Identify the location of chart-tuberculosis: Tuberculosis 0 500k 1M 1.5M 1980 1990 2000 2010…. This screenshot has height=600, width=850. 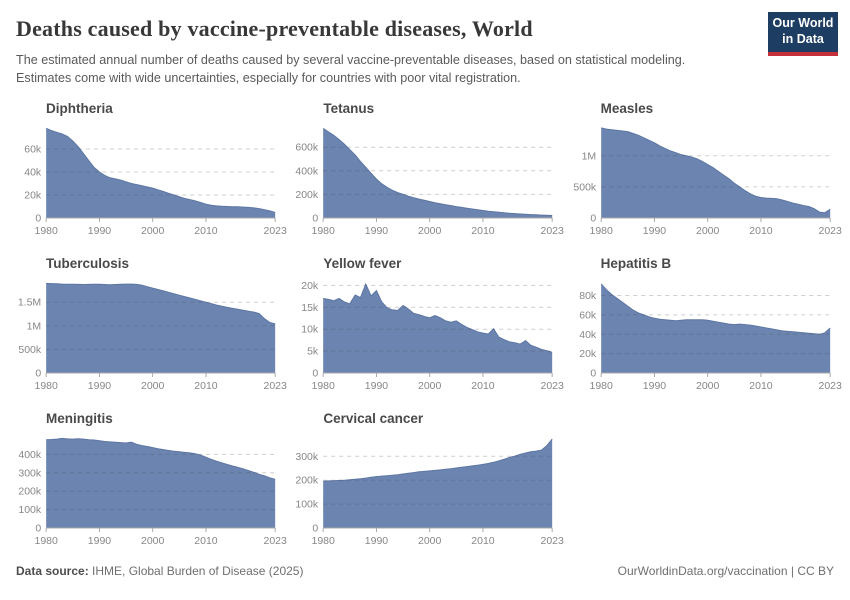
(151, 325).